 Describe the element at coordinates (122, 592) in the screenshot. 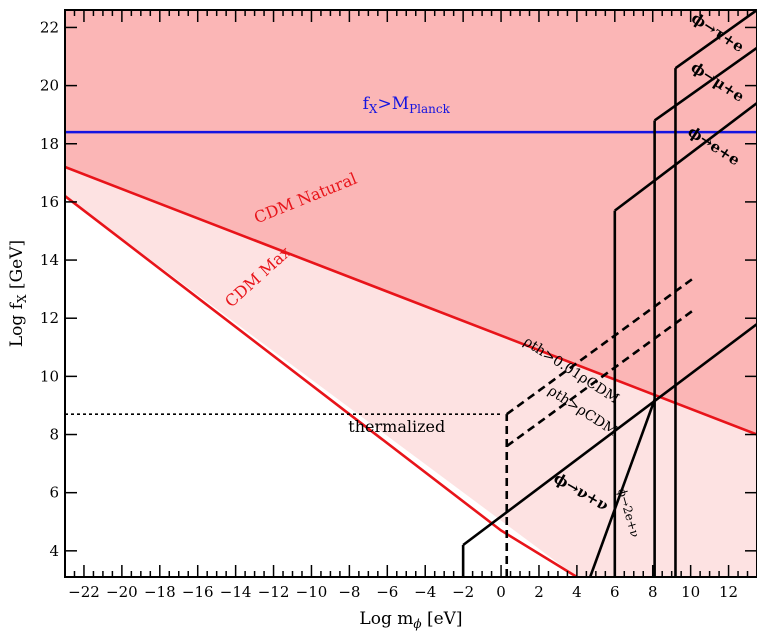

I see `x-tick-label: −20` at that location.